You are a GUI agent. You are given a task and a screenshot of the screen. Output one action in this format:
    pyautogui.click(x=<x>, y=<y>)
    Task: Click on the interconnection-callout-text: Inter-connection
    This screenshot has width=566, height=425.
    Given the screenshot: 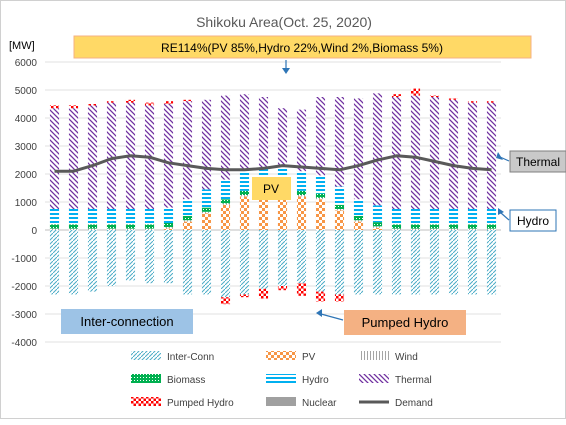 What is the action you would take?
    pyautogui.click(x=126, y=321)
    